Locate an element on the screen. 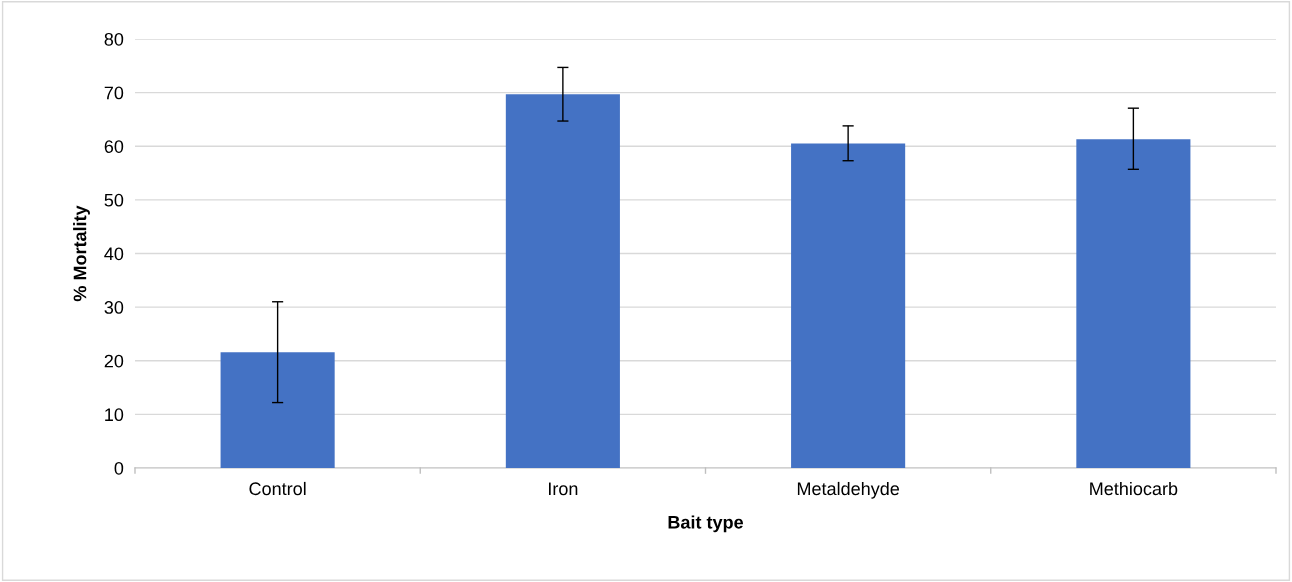 The width and height of the screenshot is (1292, 582). x-axis-title: Bait type is located at coordinates (706, 524).